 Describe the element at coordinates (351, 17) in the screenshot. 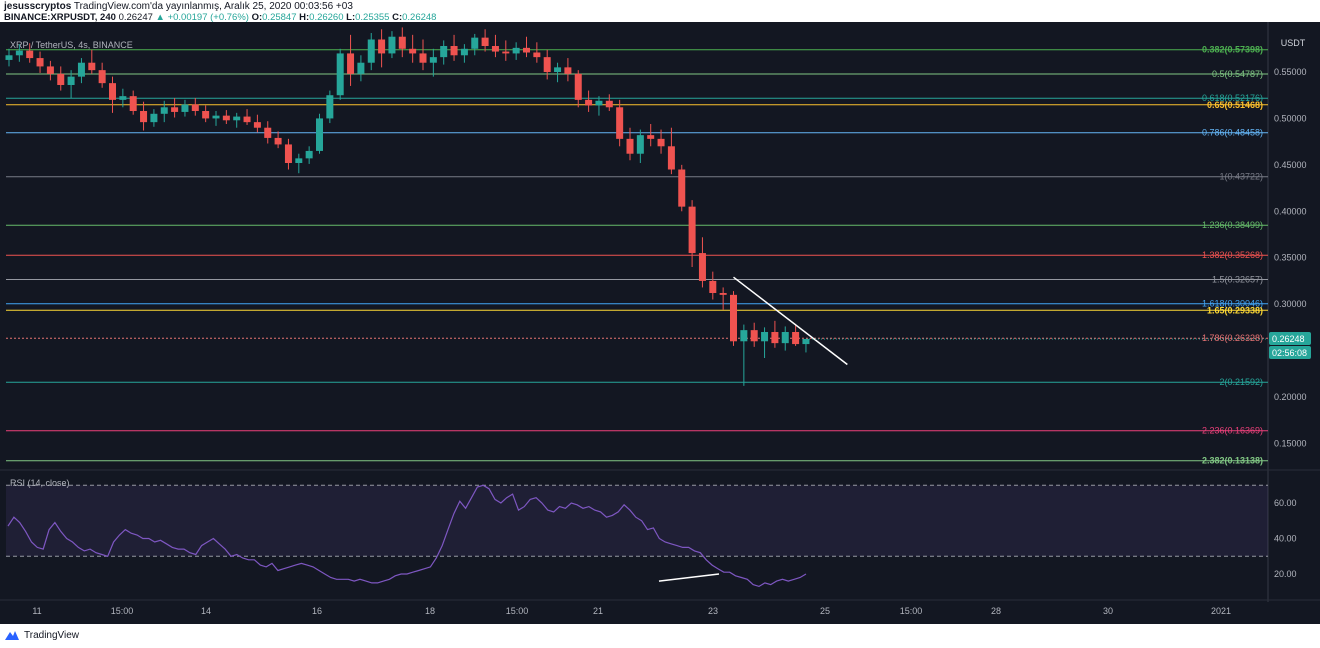

I see `low-label: L:` at that location.